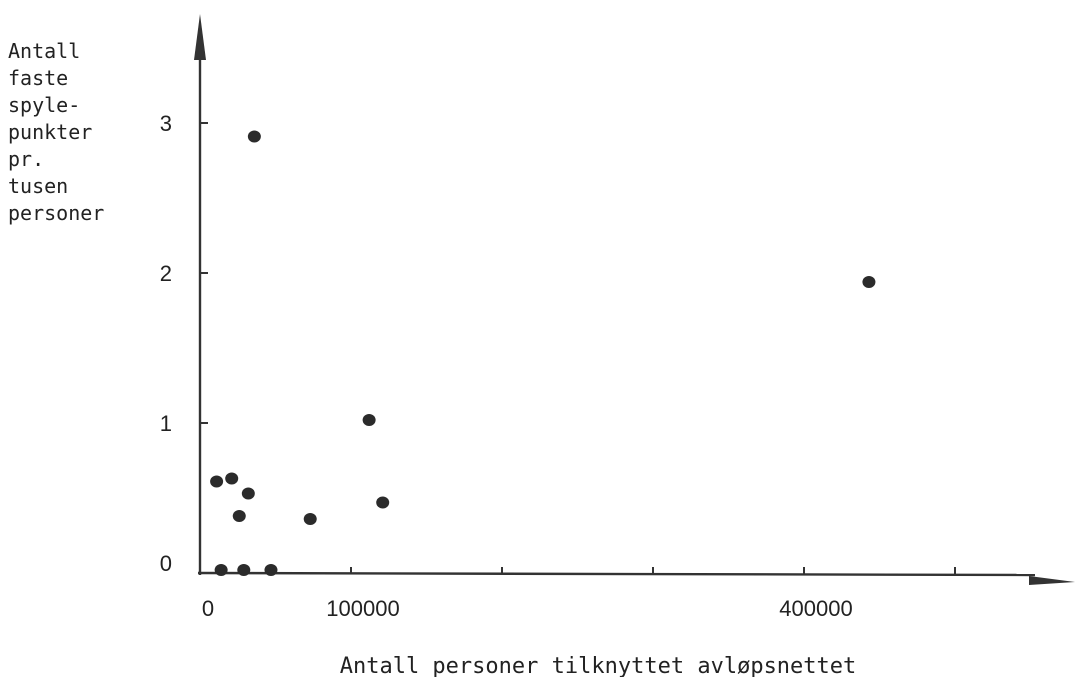 The height and width of the screenshot is (677, 1082). Describe the element at coordinates (200, 37) in the screenshot. I see `y-axis-arrow` at that location.